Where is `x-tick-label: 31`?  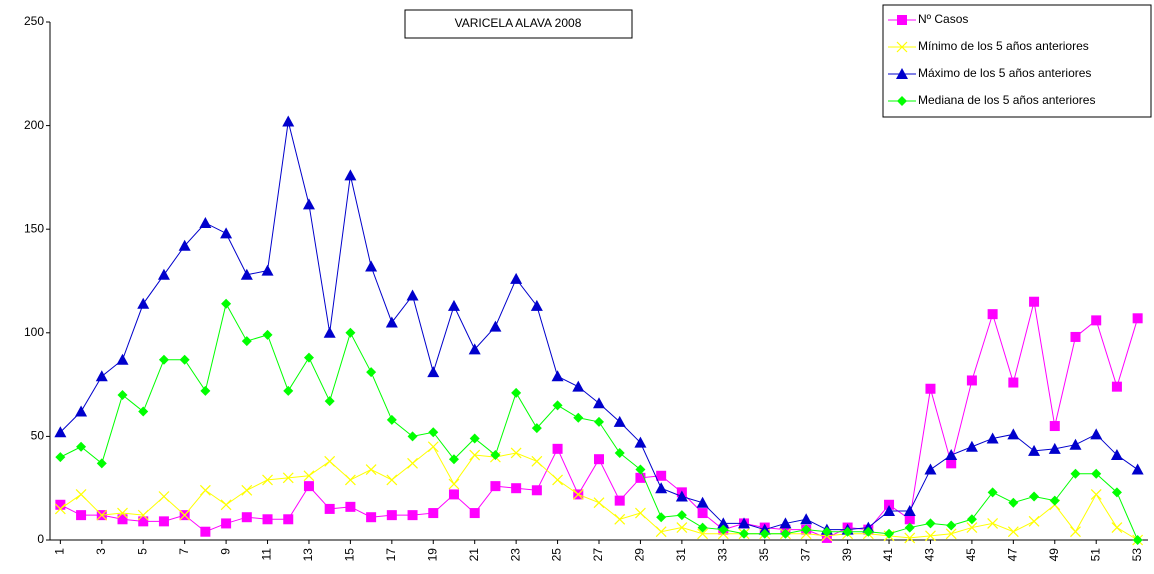 x-tick-label: 31 is located at coordinates (681, 555).